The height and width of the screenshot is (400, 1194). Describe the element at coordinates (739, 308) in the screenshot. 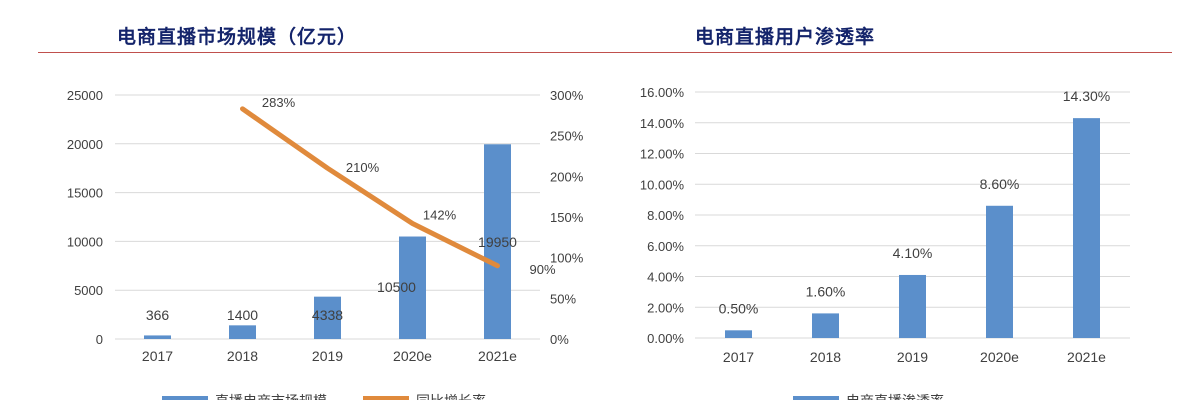

I see `data-label-penetration: 0.50%` at that location.